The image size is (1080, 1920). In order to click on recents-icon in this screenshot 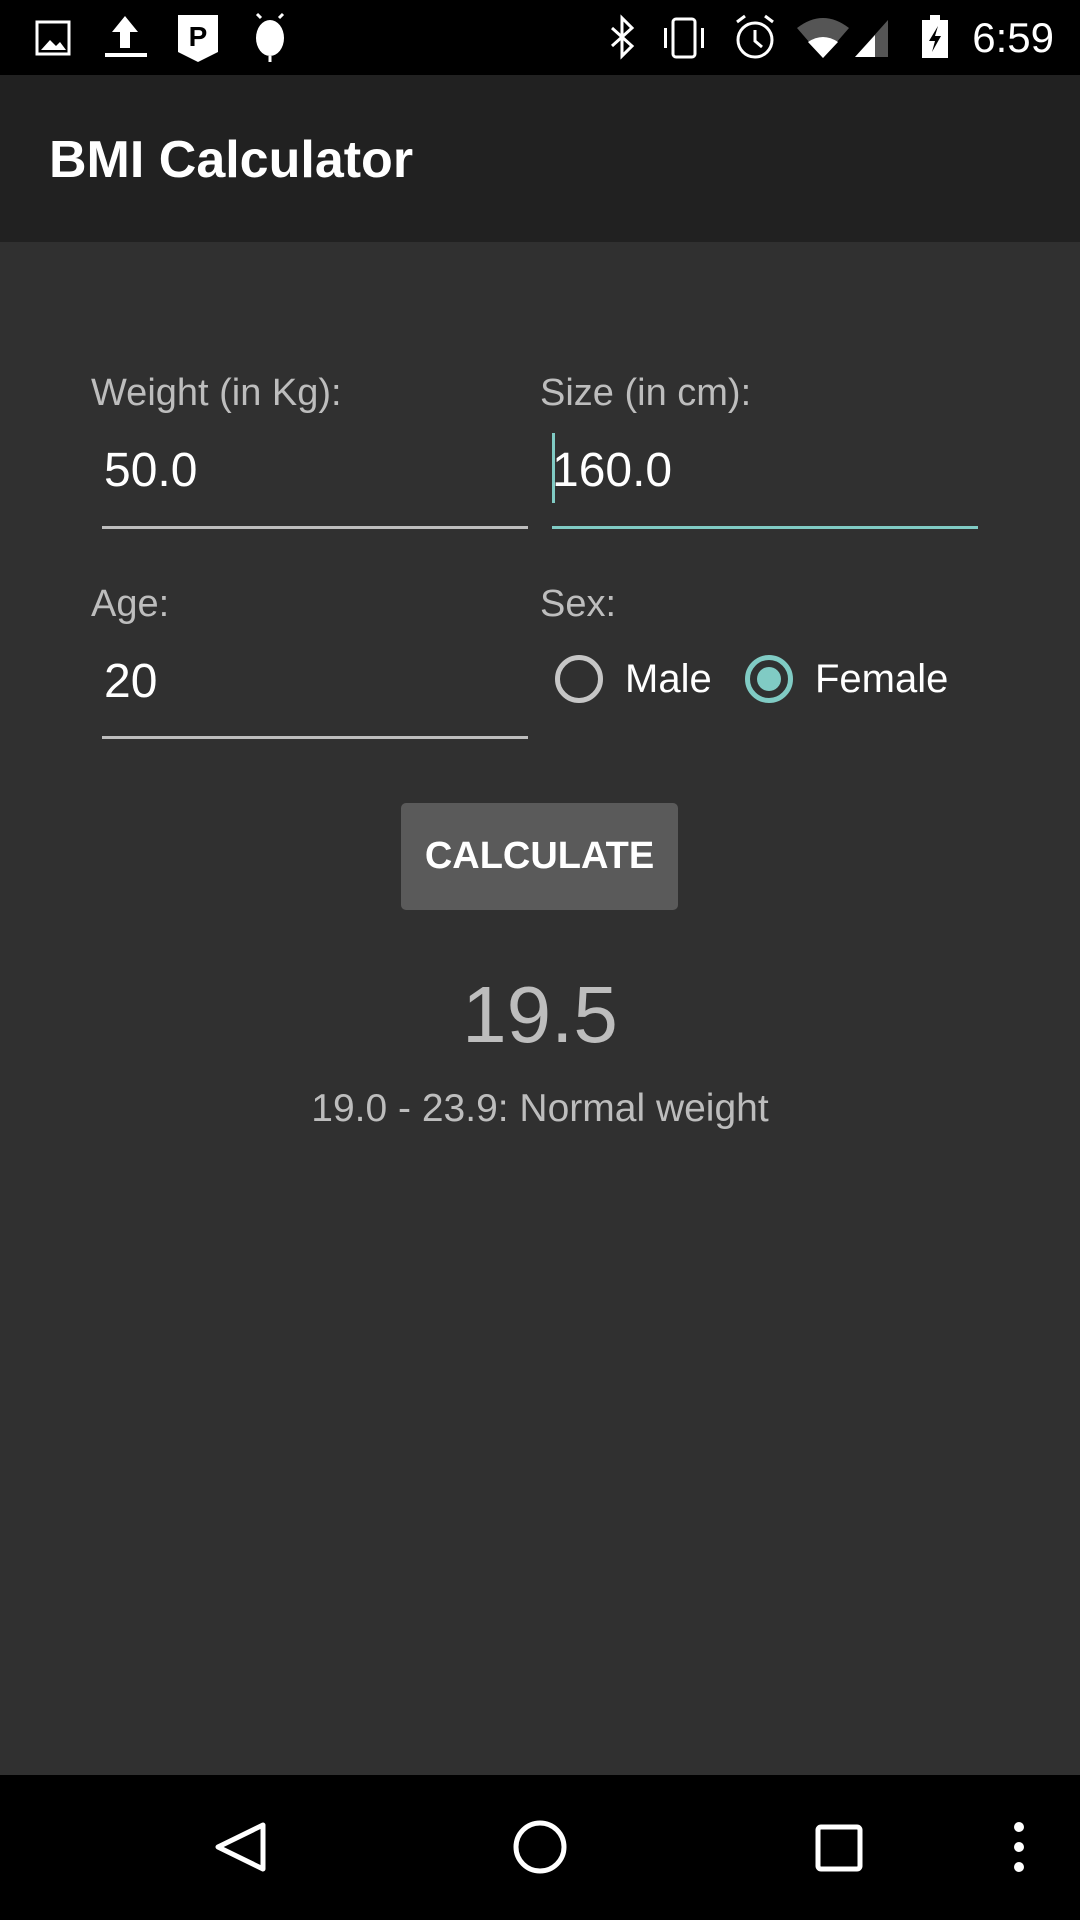, I will do `click(839, 1848)`.